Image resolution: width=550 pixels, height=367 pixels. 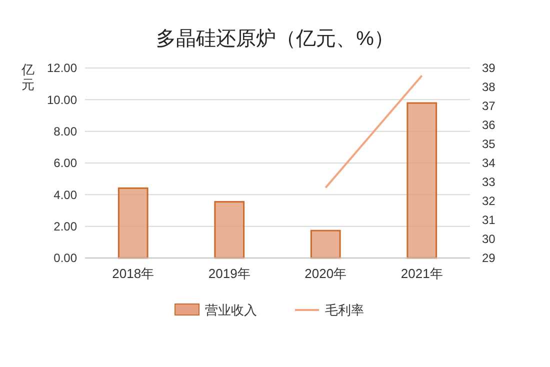 What do you see at coordinates (66, 131) in the screenshot?
I see `y-tick-label: 8.00` at bounding box center [66, 131].